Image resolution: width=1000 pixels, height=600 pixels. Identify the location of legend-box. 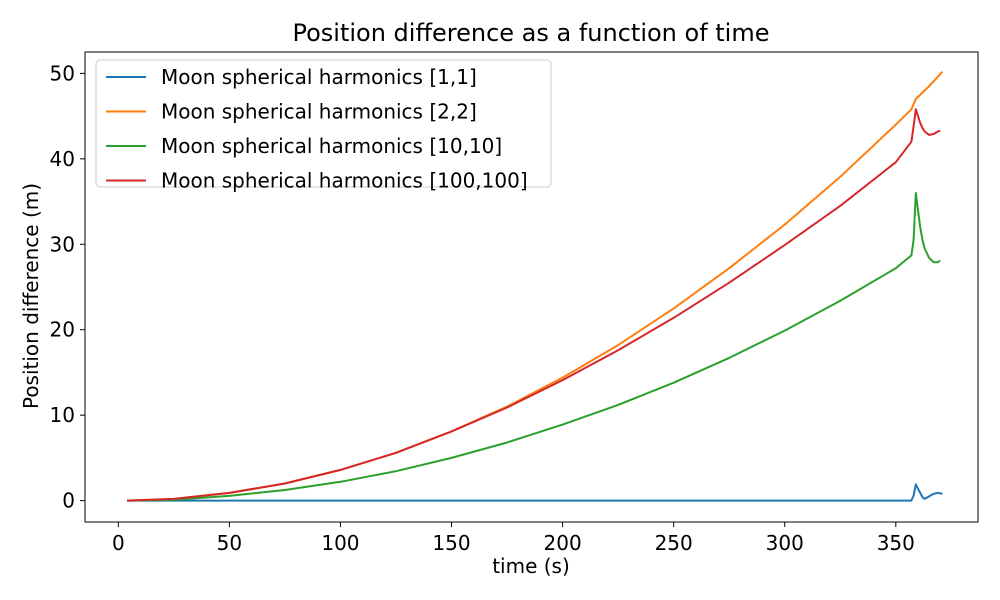
(323, 123).